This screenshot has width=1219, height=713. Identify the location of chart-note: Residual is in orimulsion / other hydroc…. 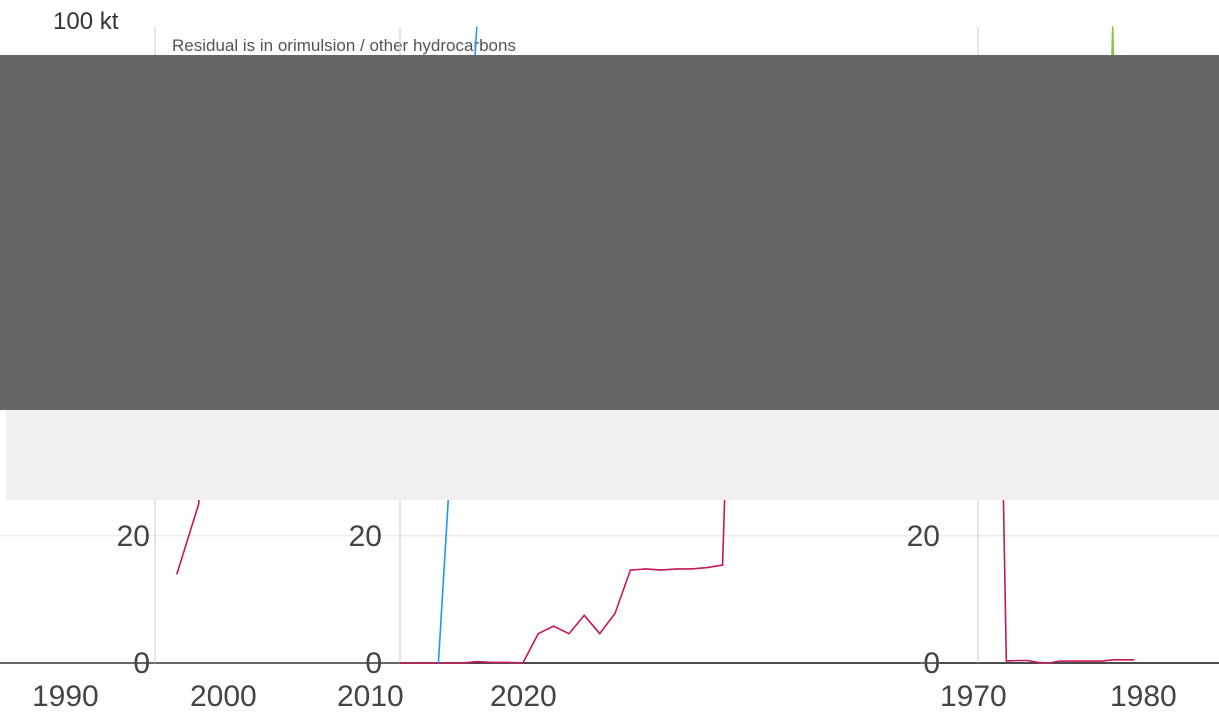
(344, 45).